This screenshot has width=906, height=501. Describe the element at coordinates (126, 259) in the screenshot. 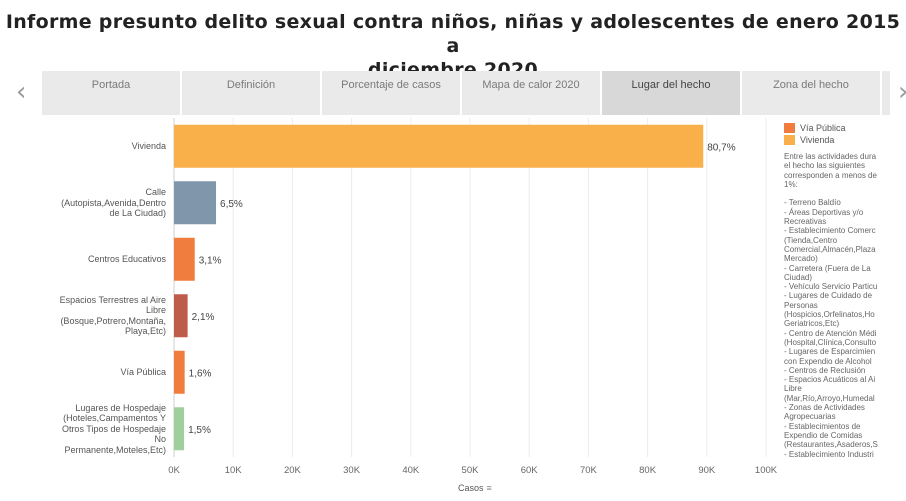

I see `category-label: Centros Educativos` at that location.